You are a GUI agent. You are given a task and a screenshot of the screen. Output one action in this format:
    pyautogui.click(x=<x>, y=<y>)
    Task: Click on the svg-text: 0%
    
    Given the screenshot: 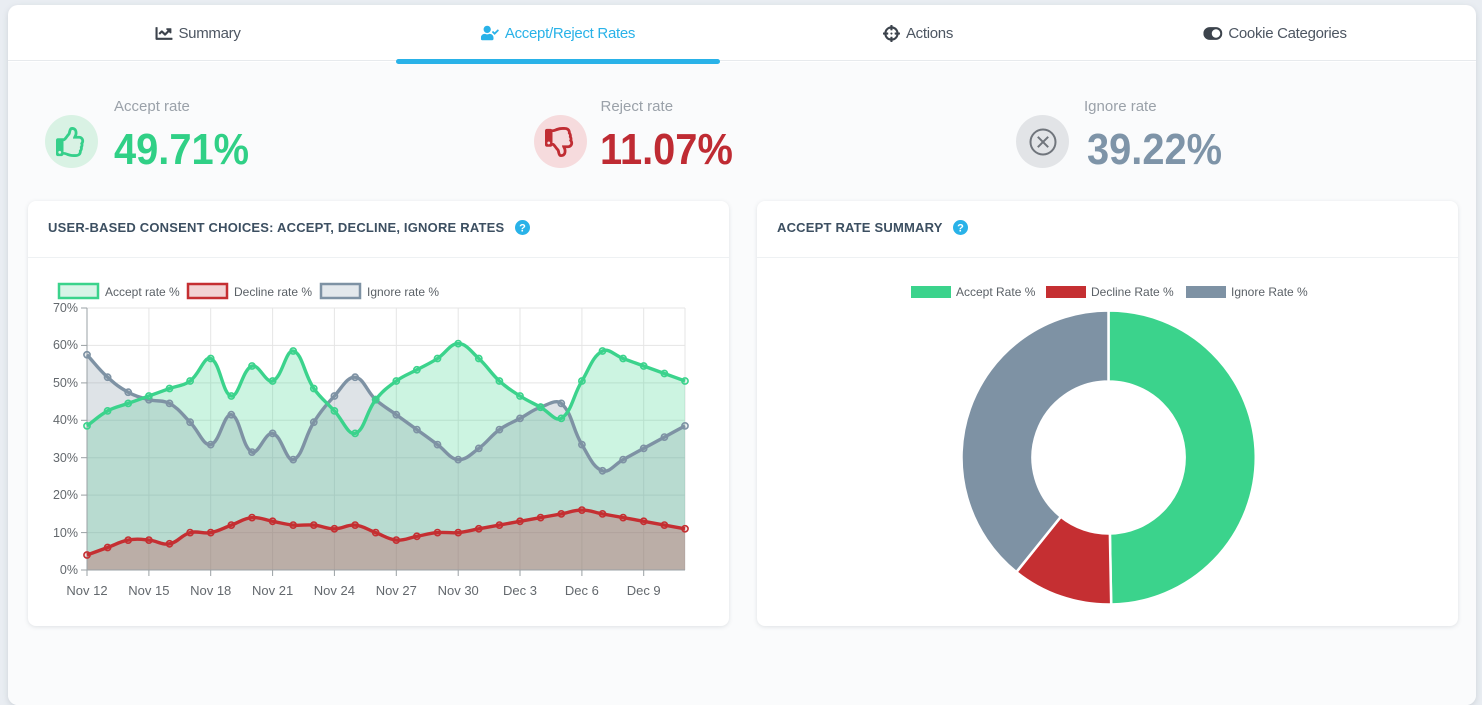 What is the action you would take?
    pyautogui.click(x=69, y=570)
    